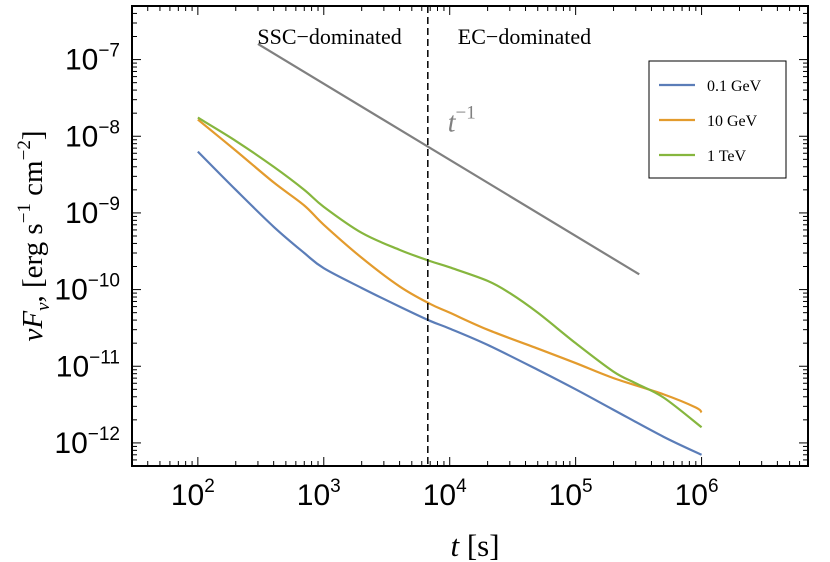  I want to click on x-tick-label: 10³, so click(319, 494).